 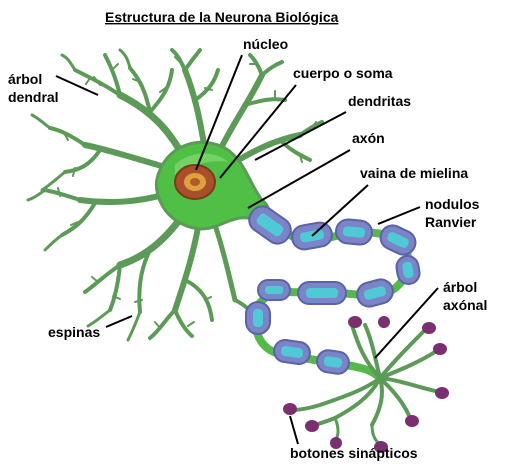 I want to click on leader-axon, so click(x=299, y=179).